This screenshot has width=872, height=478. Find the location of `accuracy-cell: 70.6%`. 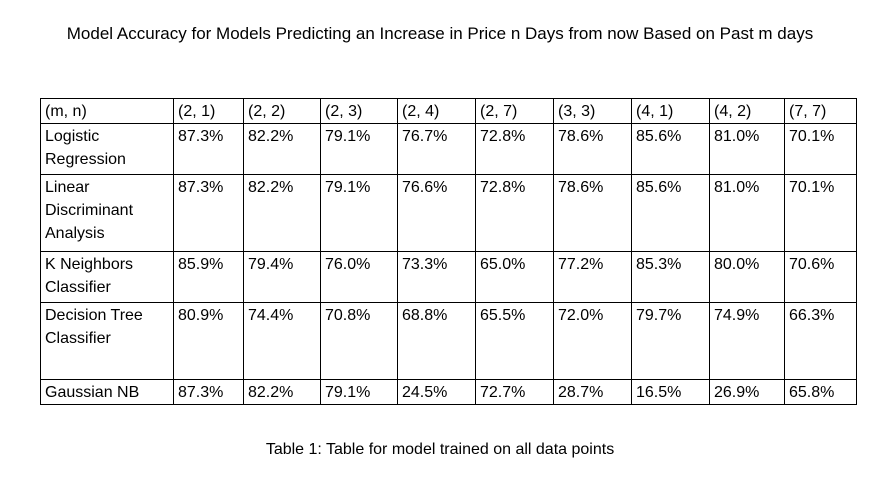

accuracy-cell: 70.6% is located at coordinates (820, 277).